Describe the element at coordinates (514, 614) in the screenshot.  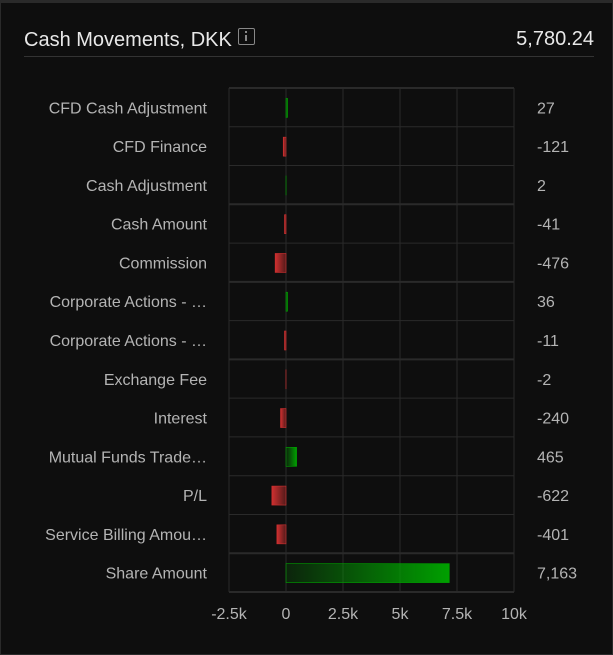
I see `x-tick-label: 10k` at that location.